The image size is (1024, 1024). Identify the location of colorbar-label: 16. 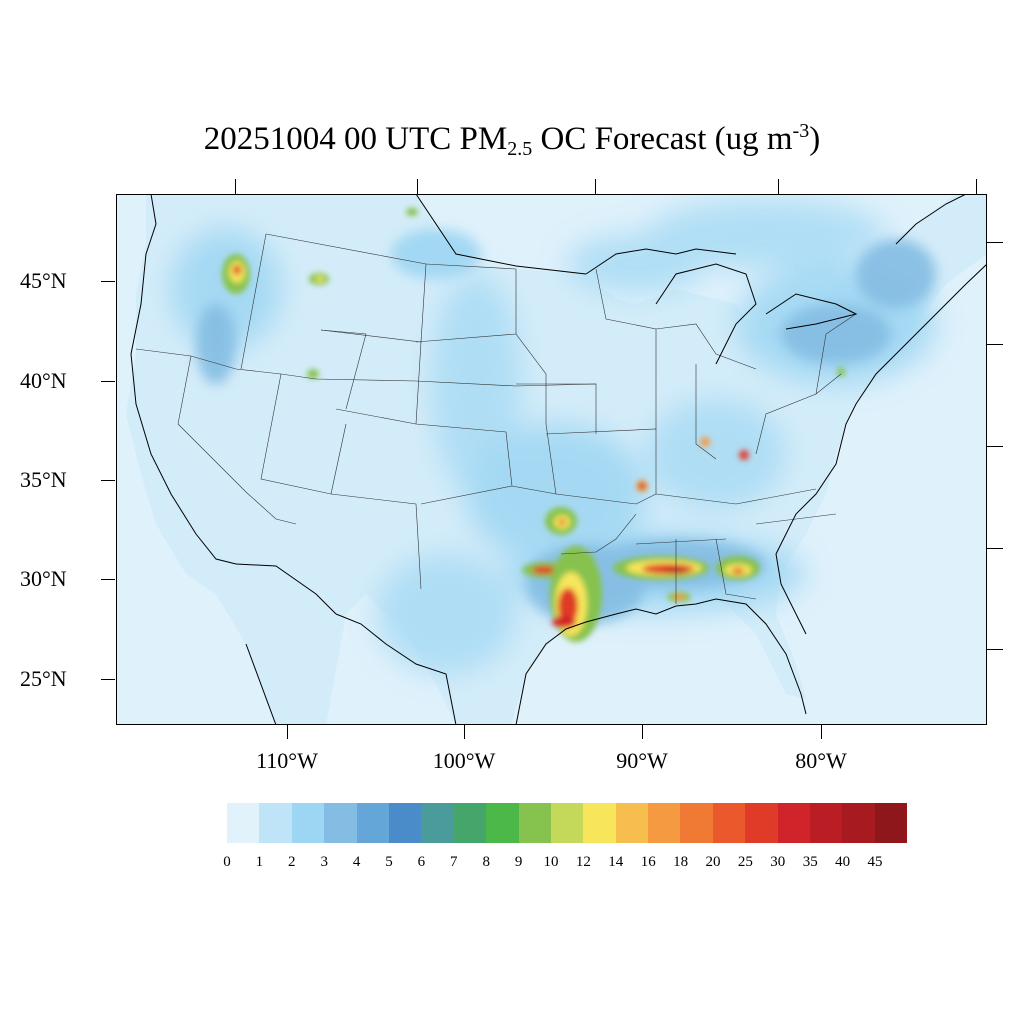
(648, 862).